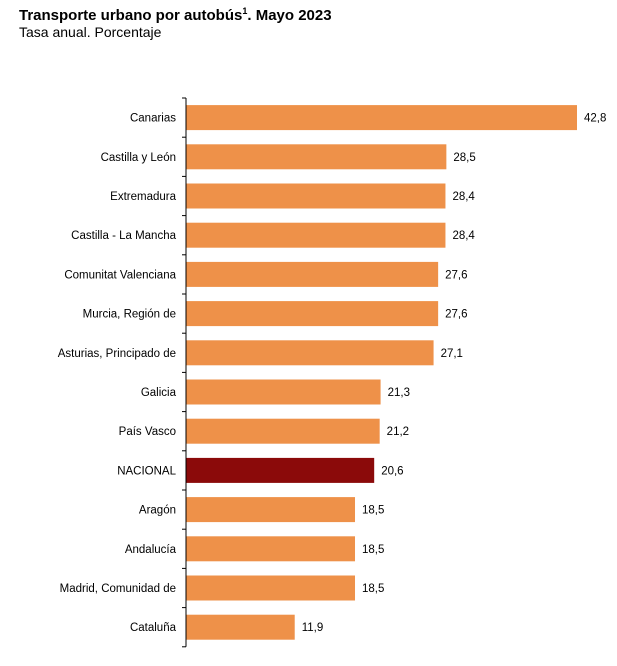 The image size is (617, 666). Describe the element at coordinates (289, 15) in the screenshot. I see `chart-title-date: . Mayo 2023` at that location.